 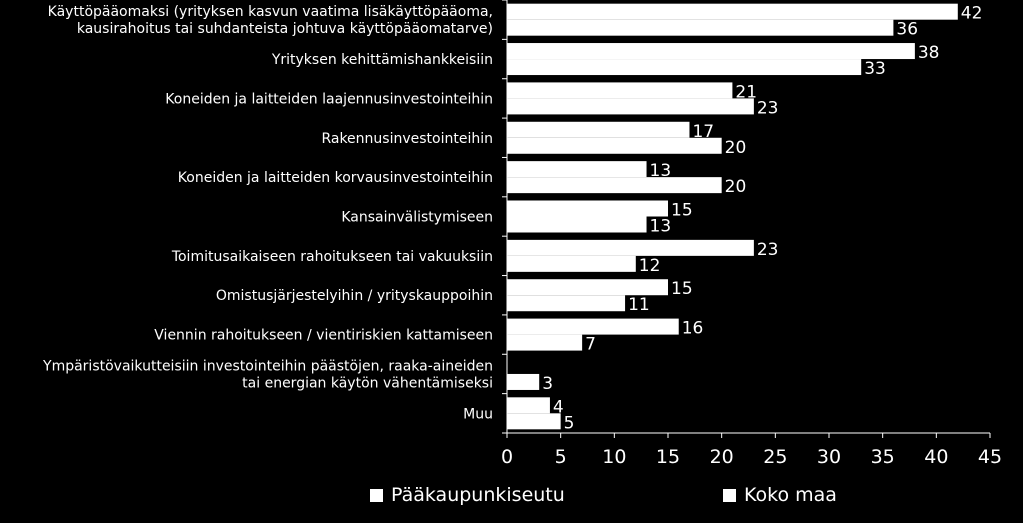 What do you see at coordinates (746, 92) in the screenshot?
I see `data-label: 21` at bounding box center [746, 92].